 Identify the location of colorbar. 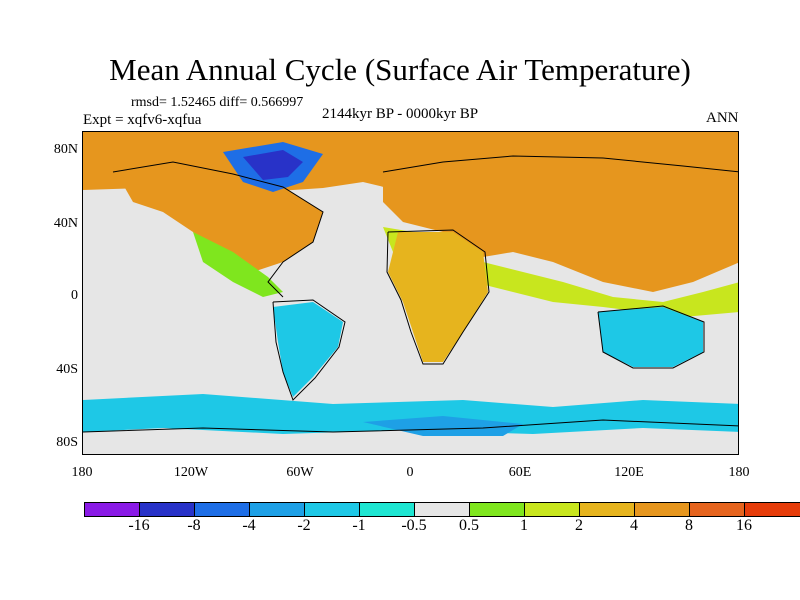
(442, 509).